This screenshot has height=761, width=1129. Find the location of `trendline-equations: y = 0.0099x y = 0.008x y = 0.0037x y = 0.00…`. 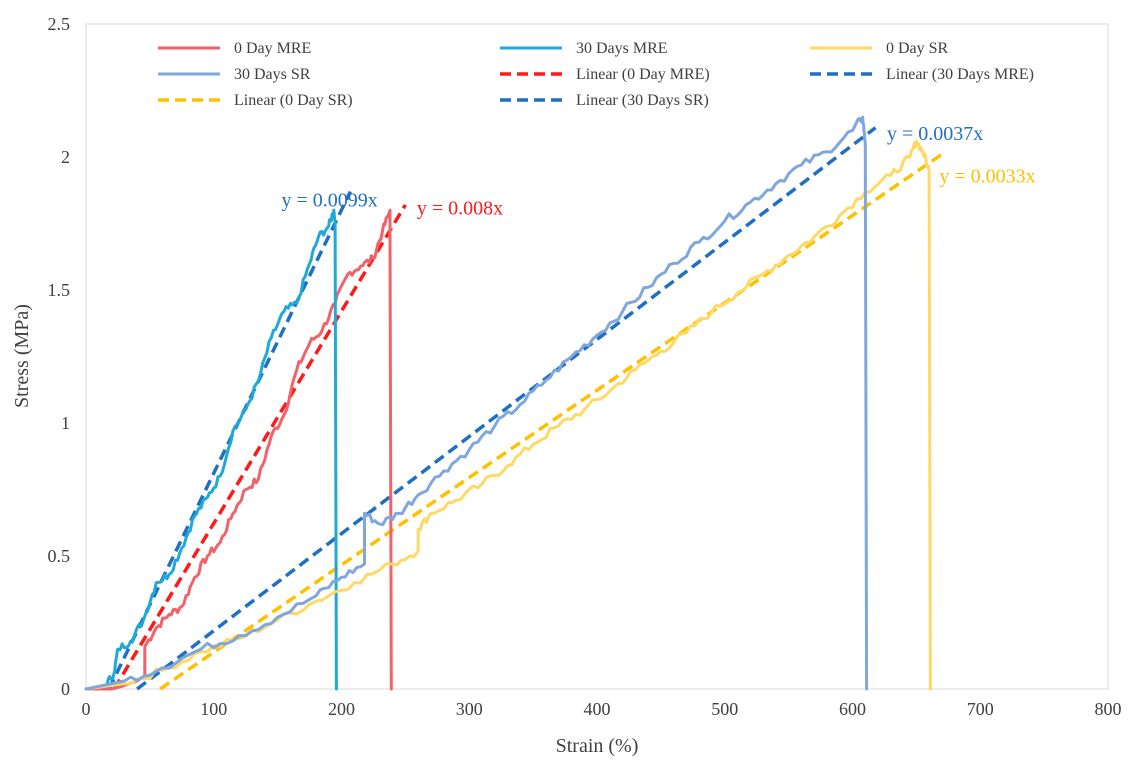

trendline-equations: y = 0.0099x y = 0.008x y = 0.0037x y = 0.00… is located at coordinates (658, 171).